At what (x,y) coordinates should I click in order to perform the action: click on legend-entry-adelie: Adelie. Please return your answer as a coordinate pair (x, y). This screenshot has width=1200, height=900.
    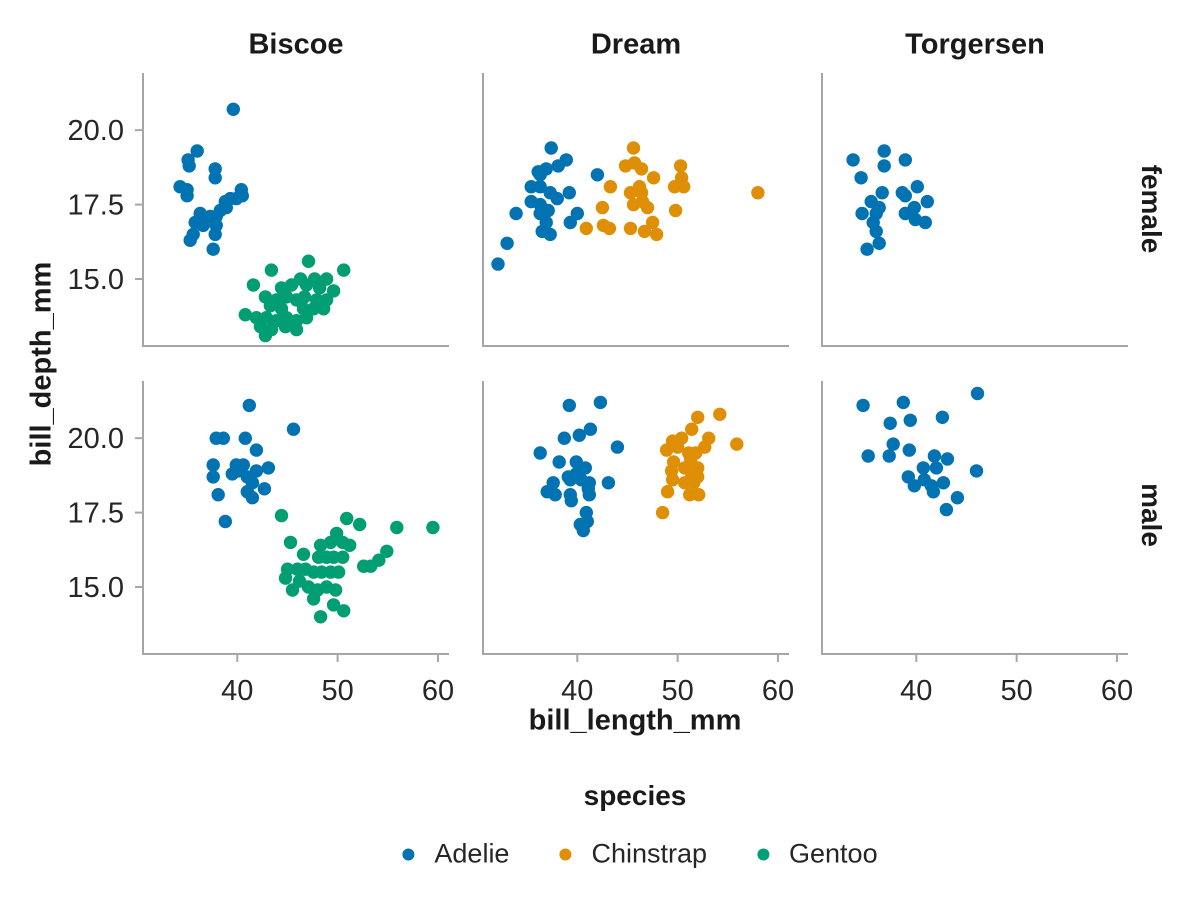
    Looking at the image, I should click on (455, 854).